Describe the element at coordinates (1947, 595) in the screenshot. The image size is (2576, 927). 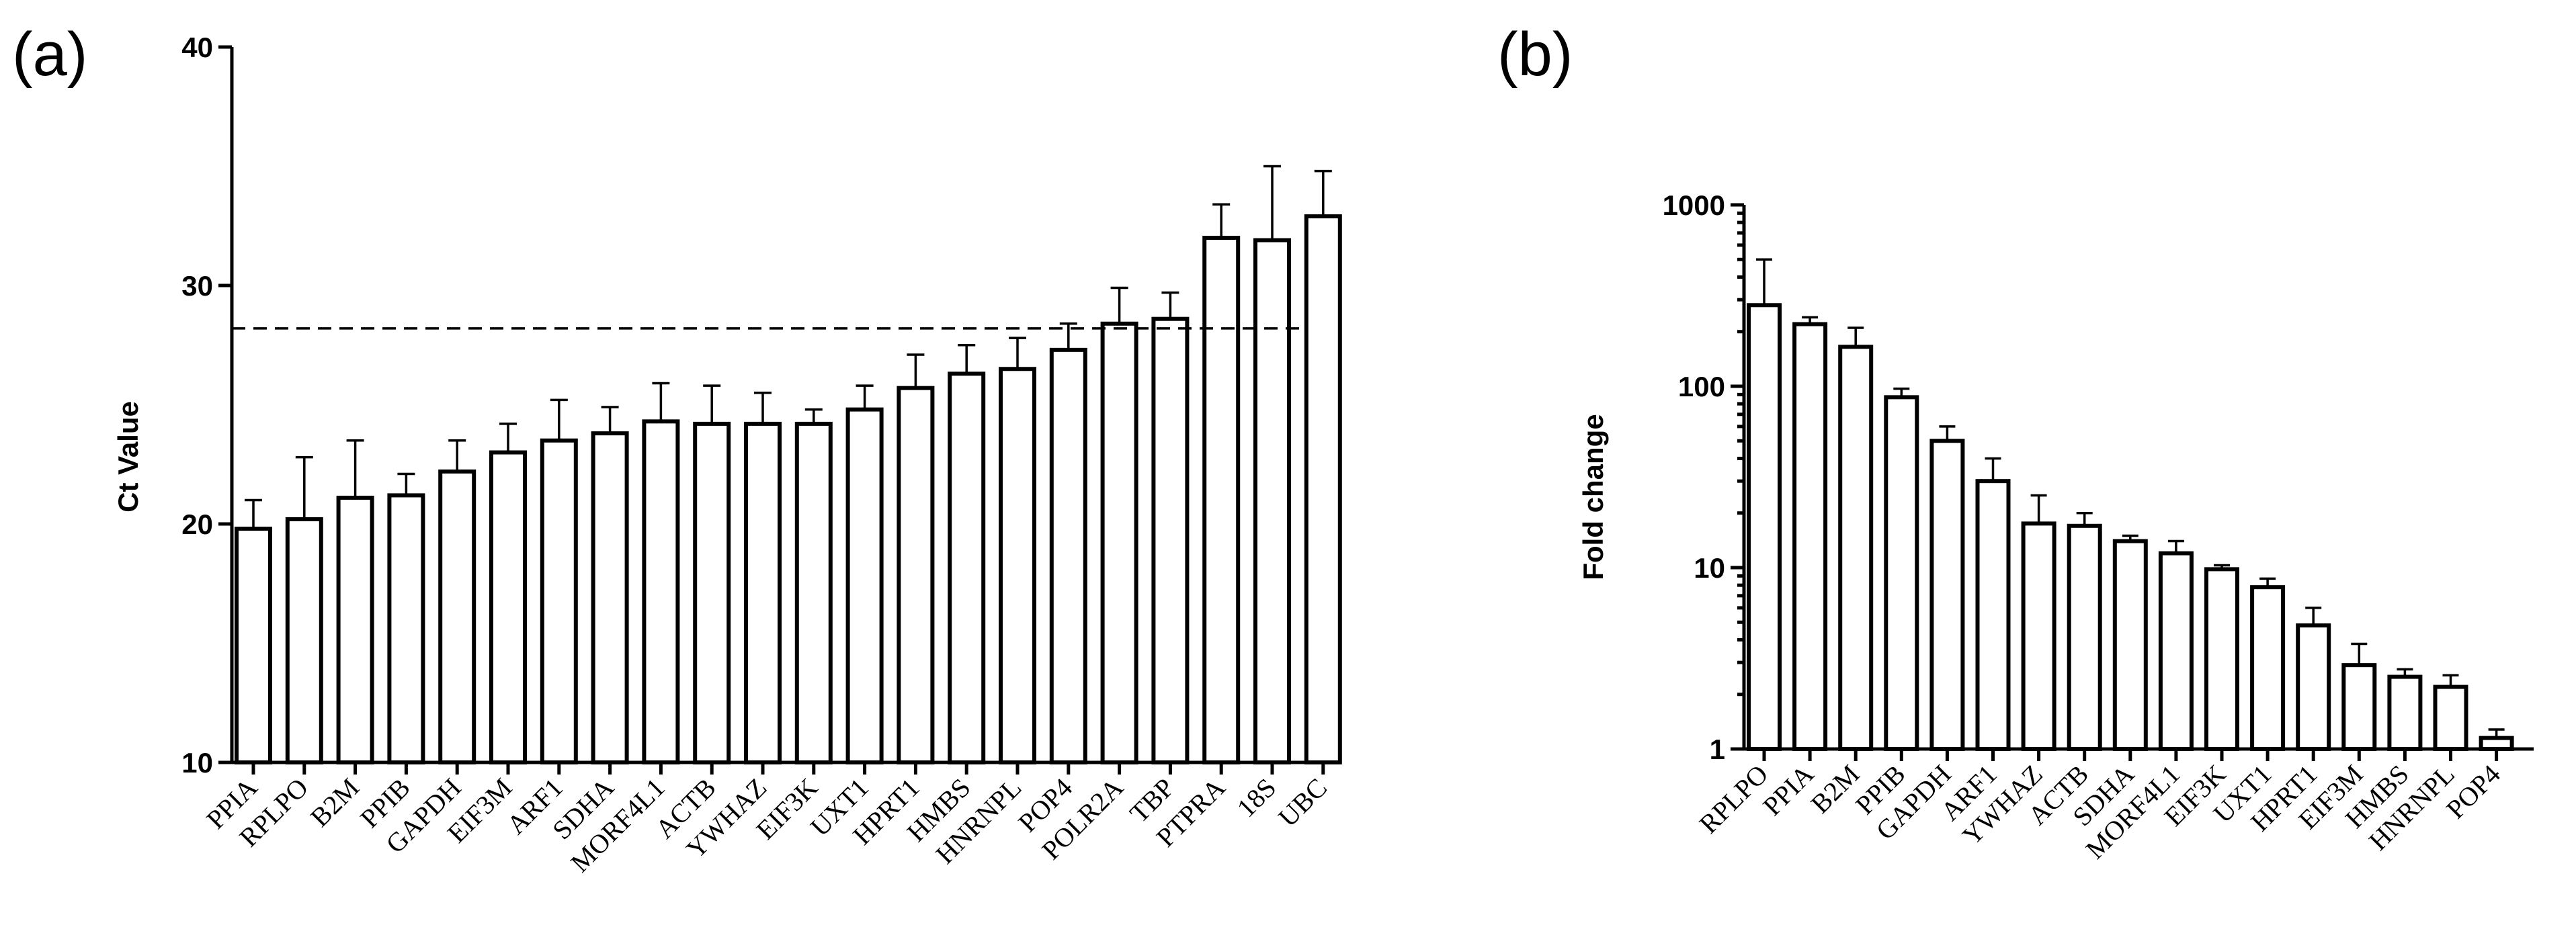
I see `panel-b-bar-gapdh` at that location.